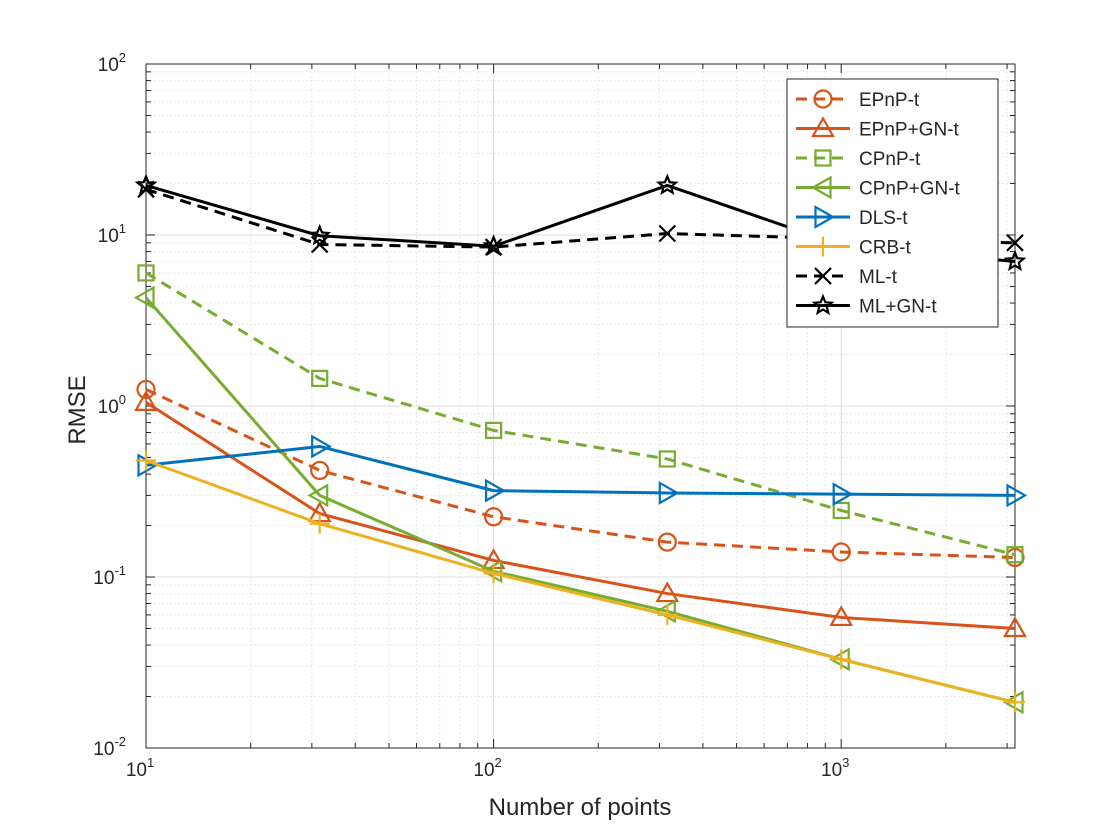  Describe the element at coordinates (889, 100) in the screenshot. I see `legend-label: EPnP-t` at that location.